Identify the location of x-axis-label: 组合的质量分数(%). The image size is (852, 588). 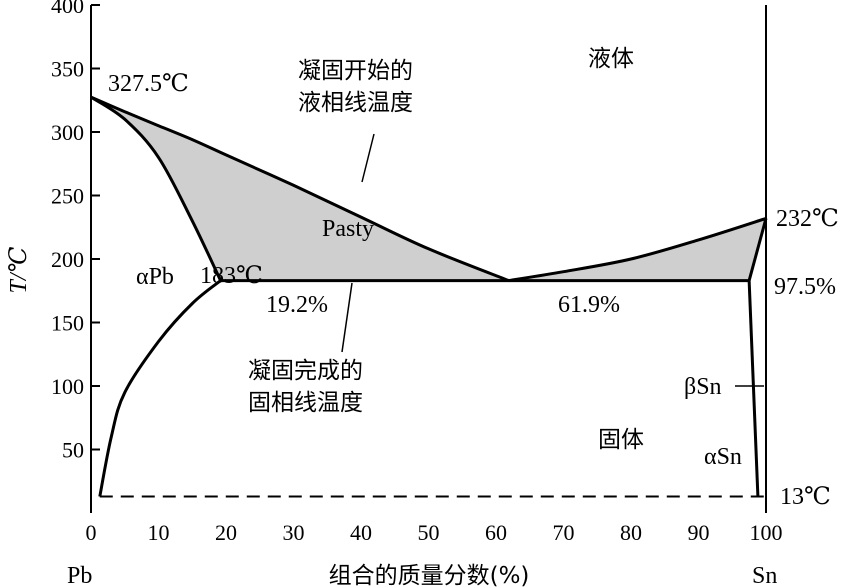
(429, 575).